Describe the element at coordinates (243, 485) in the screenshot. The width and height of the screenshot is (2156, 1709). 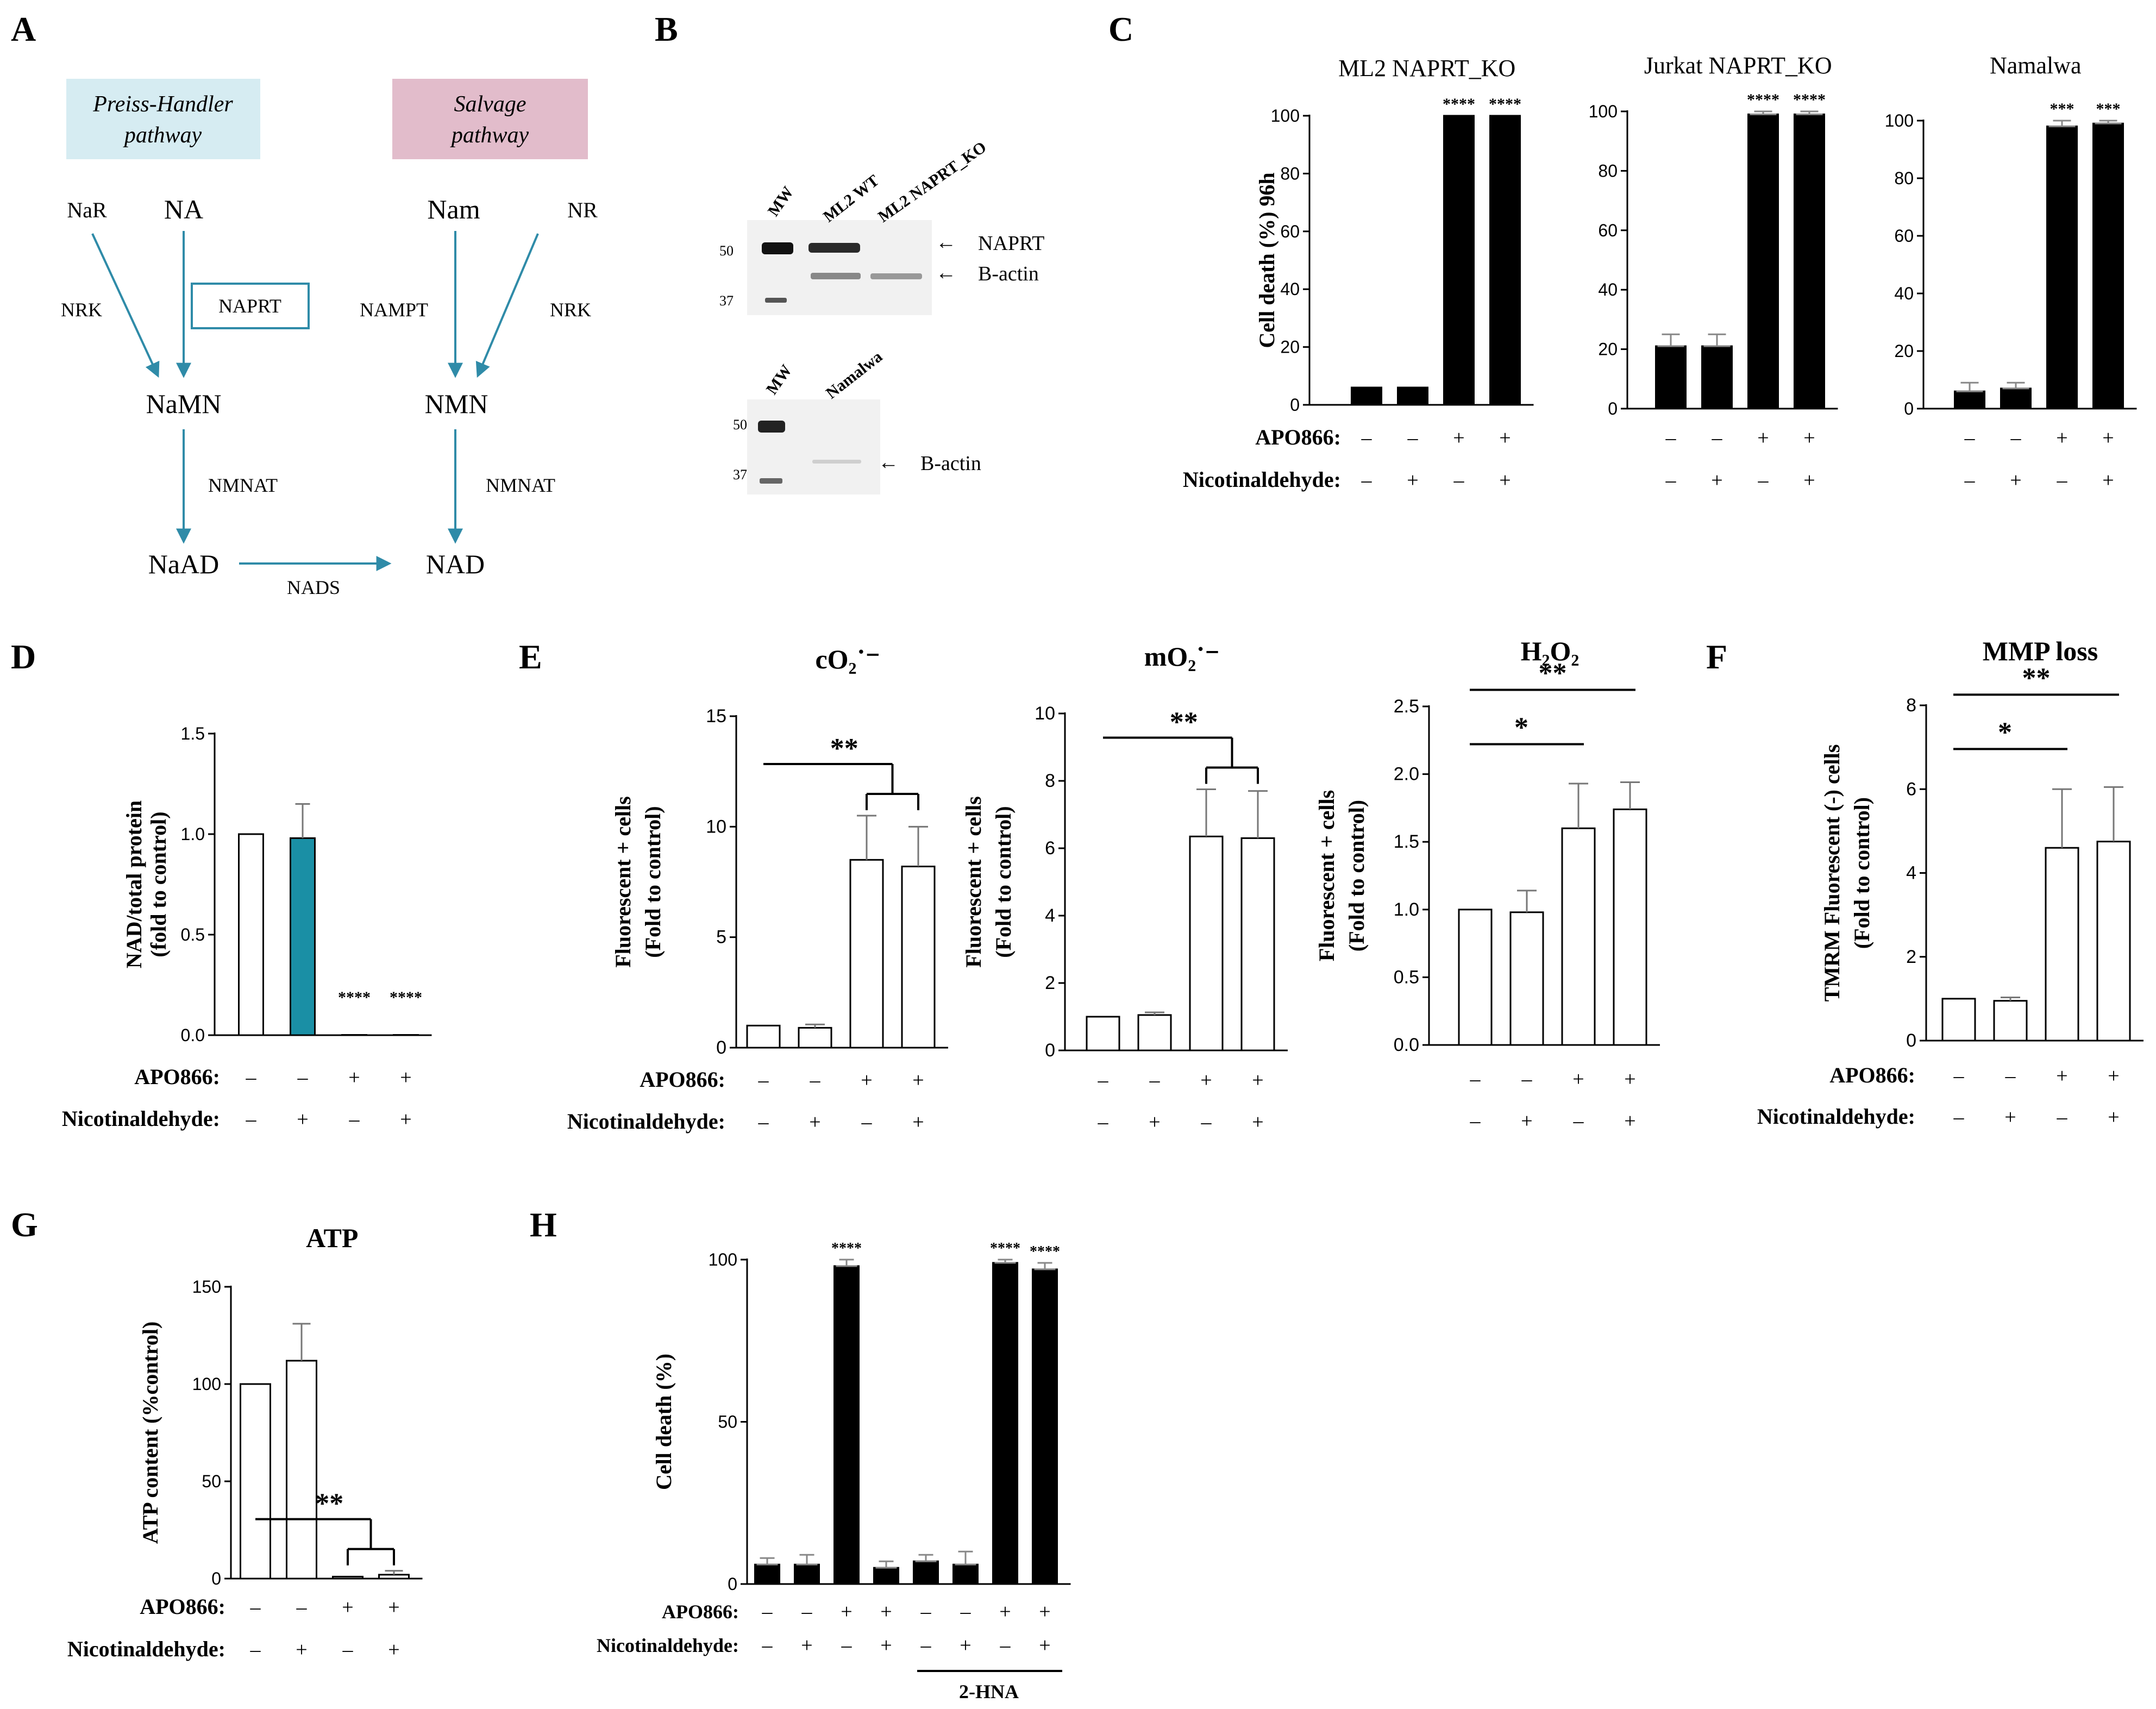
I see `enzyme-nmnat-left: NMNAT` at that location.